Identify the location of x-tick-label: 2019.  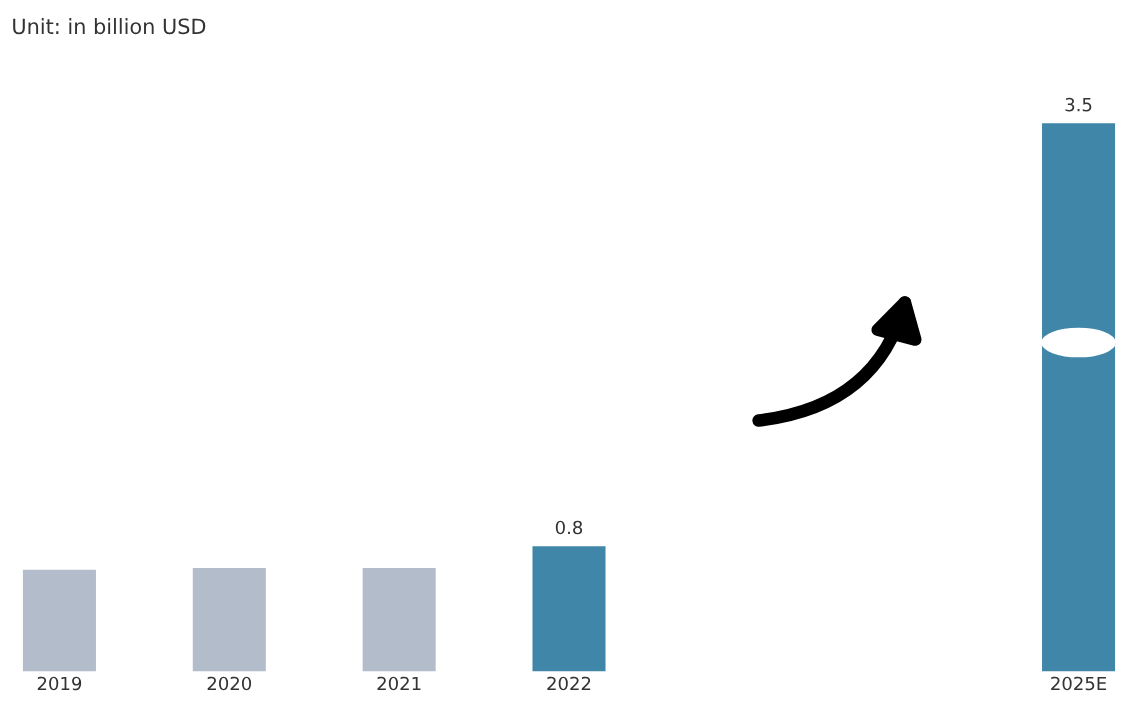
(59, 683).